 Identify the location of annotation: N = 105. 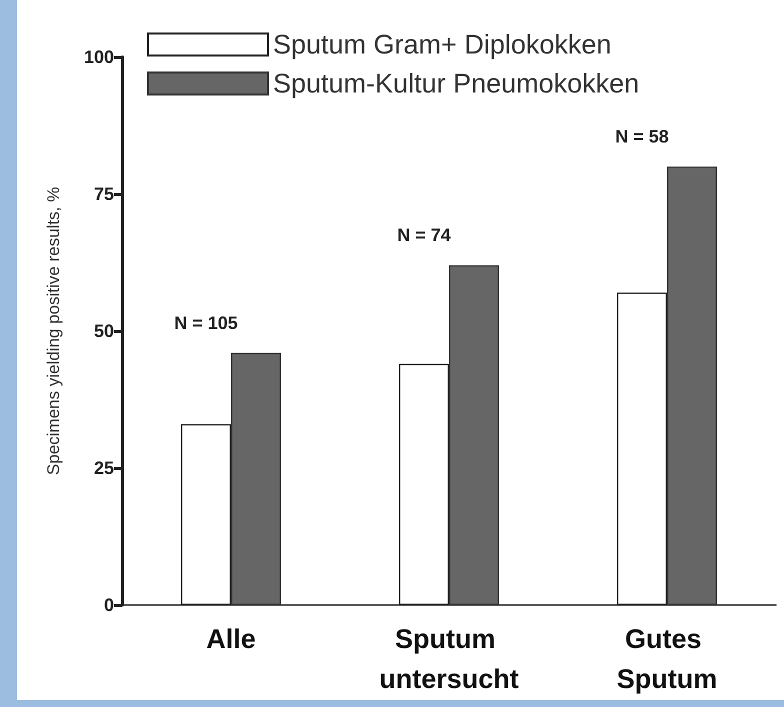
(206, 322).